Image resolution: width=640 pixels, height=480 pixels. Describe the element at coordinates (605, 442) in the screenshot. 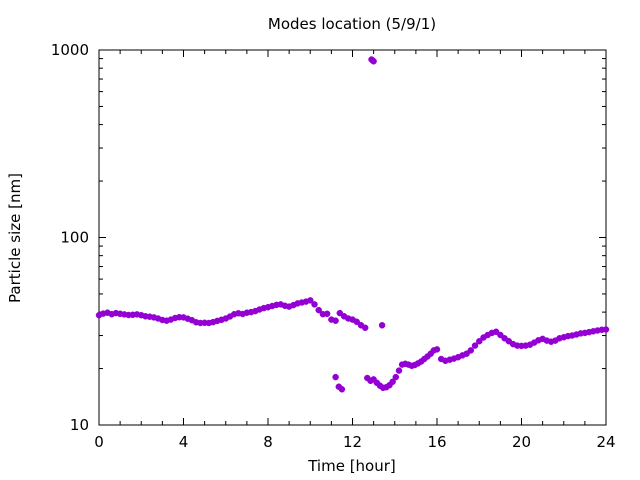

I see `x-tick-label: 24` at that location.